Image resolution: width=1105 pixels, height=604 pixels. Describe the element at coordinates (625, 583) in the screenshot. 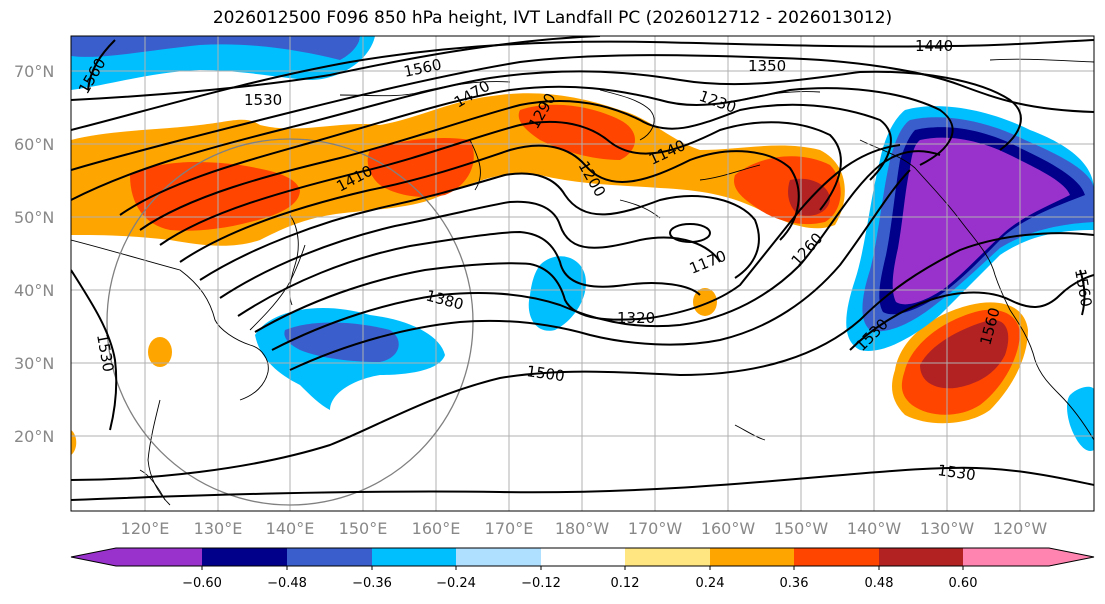

I see `colorbar-tick-label: 0.12` at that location.